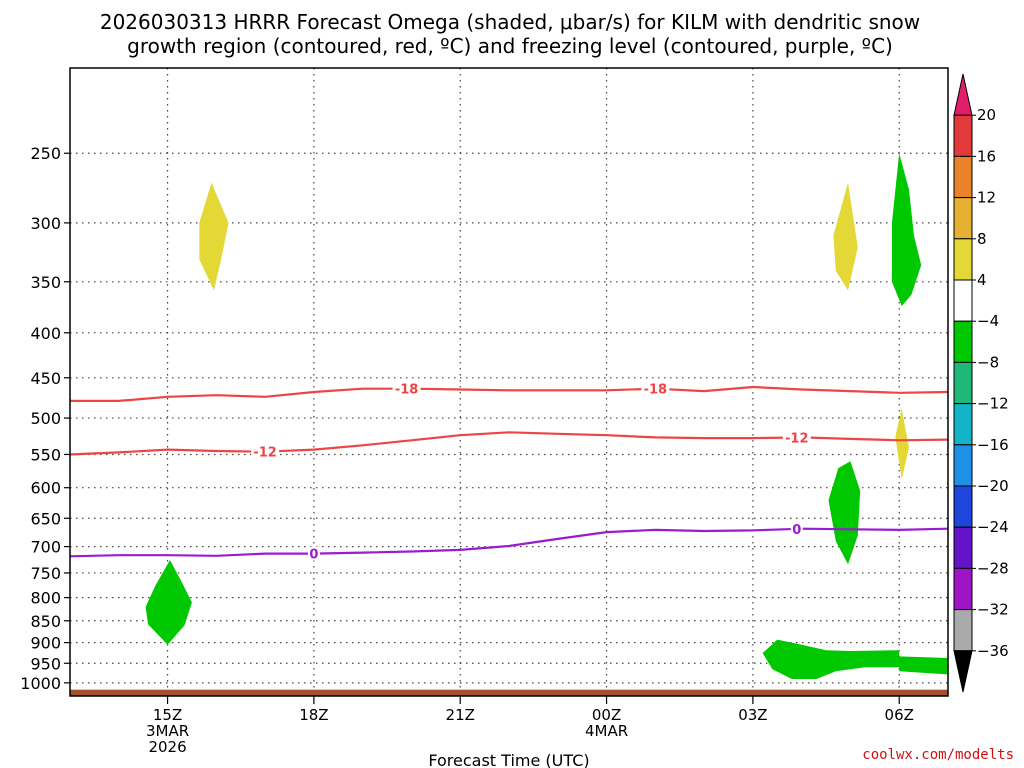  Describe the element at coordinates (509, 393) in the screenshot. I see `contour-line-dgz-top` at that location.